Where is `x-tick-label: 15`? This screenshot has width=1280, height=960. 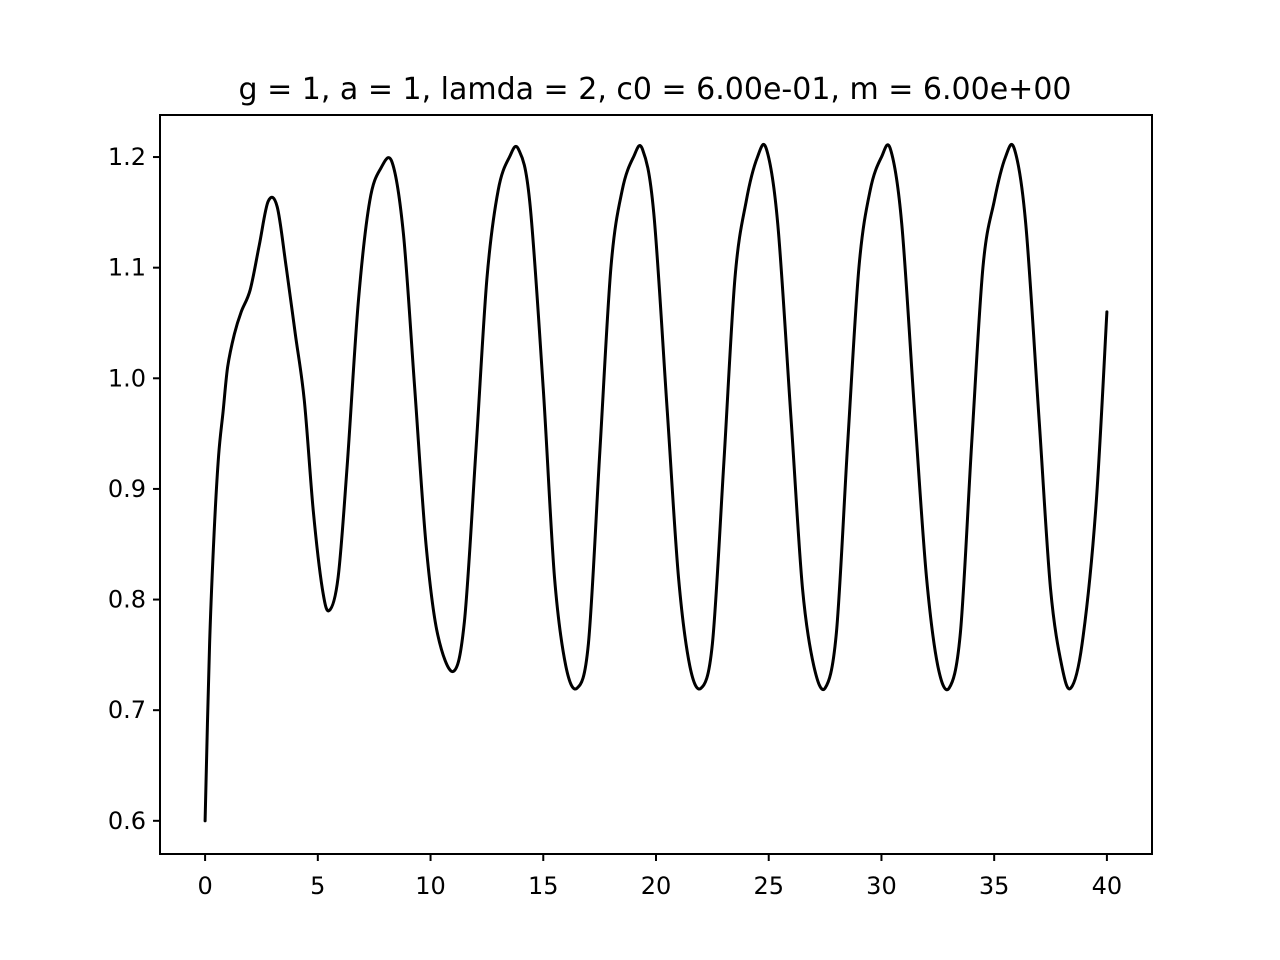 x-tick-label: 15 is located at coordinates (543, 886).